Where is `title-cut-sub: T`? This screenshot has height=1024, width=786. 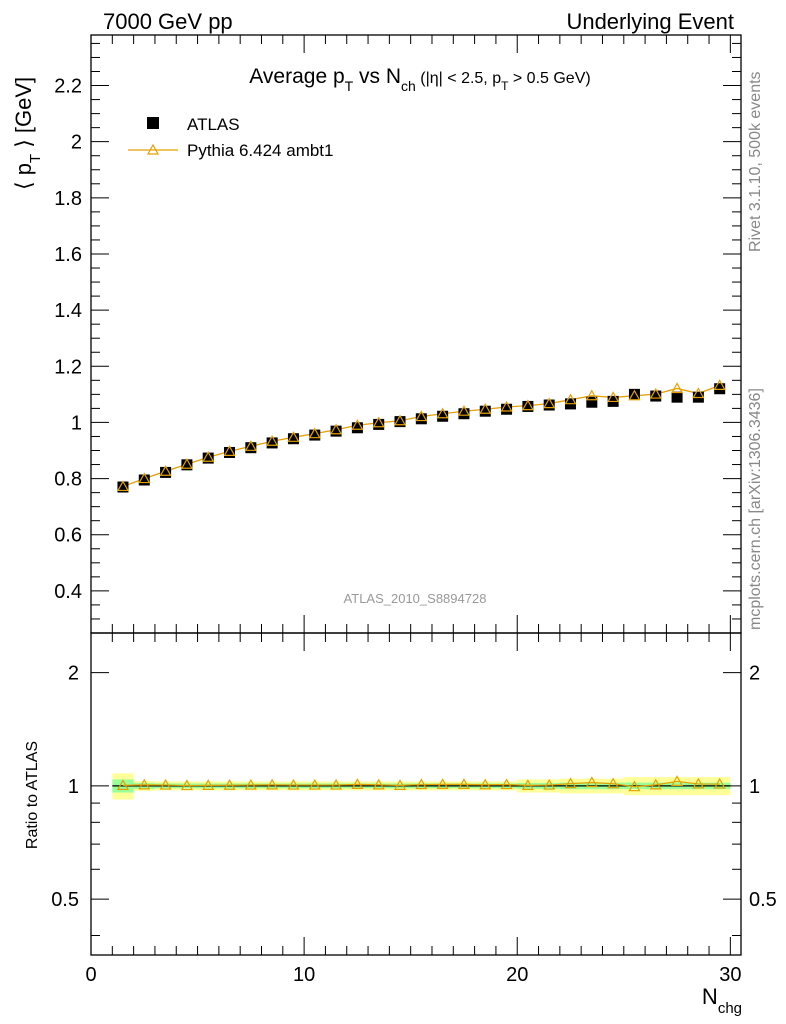 title-cut-sub: T is located at coordinates (505, 86).